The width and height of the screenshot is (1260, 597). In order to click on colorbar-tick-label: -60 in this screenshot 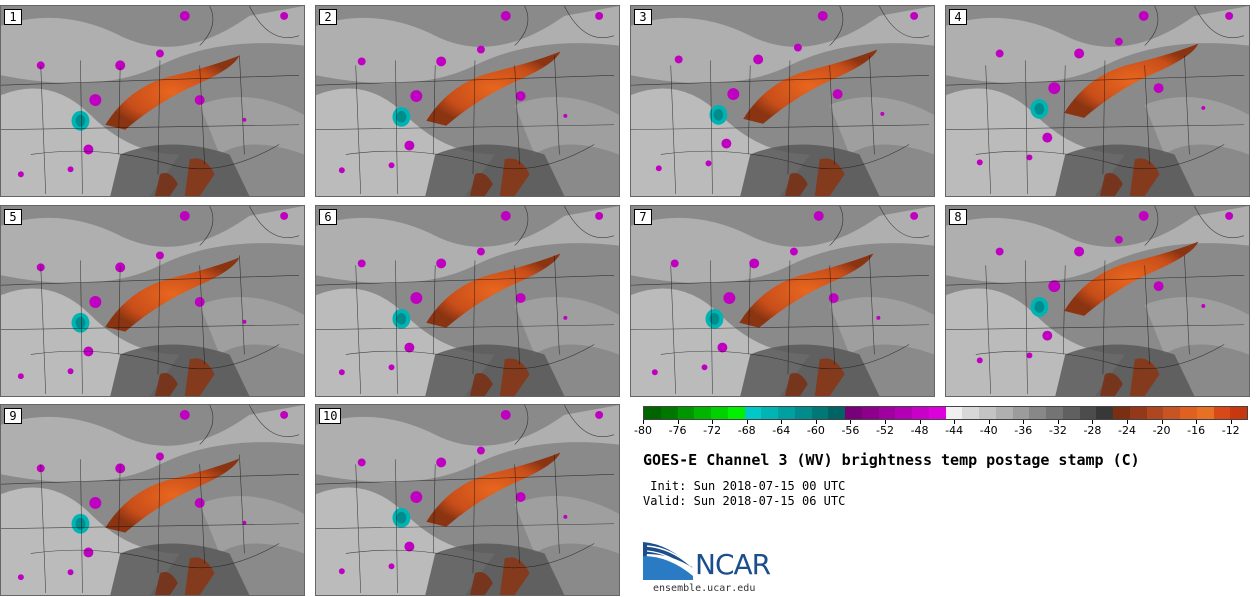, I will do `click(815, 430)`.